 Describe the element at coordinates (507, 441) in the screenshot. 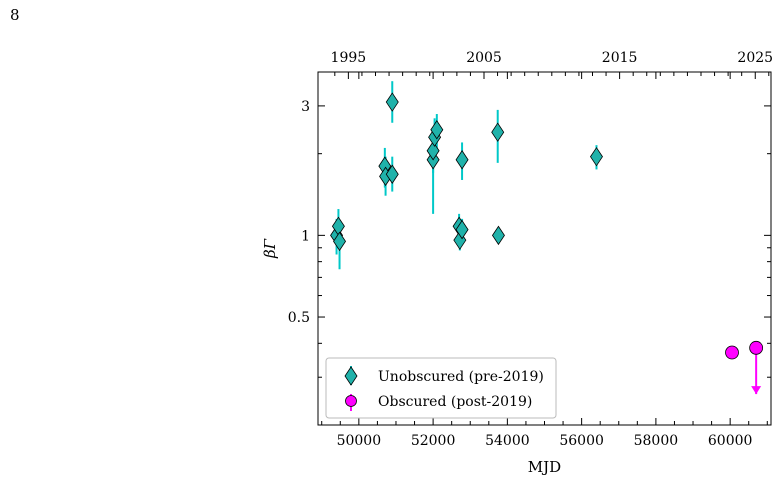

I see `x-tick-label: 54000` at that location.